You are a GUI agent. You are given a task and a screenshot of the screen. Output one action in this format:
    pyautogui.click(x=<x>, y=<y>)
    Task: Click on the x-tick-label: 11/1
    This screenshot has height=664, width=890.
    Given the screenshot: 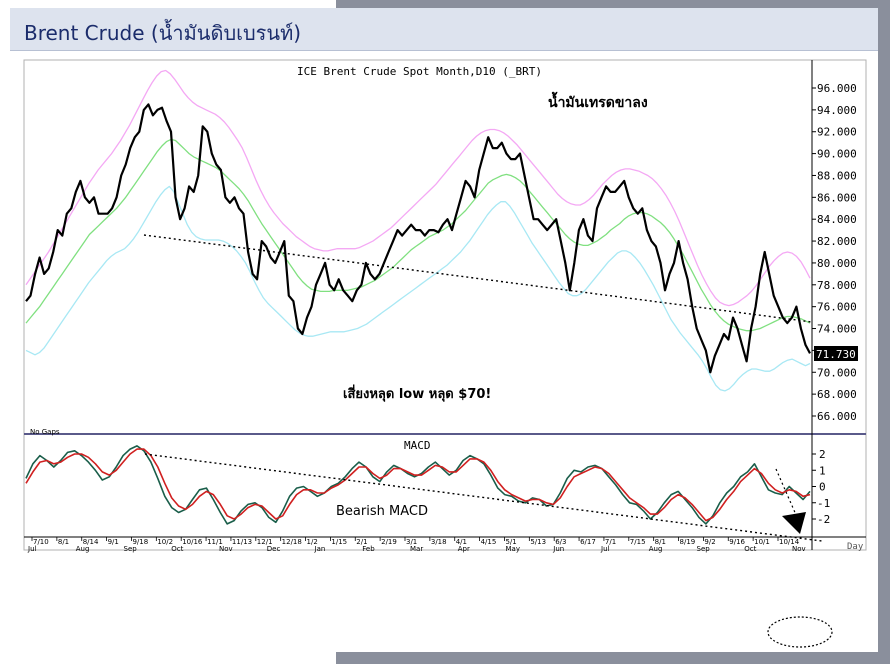 What is the action you would take?
    pyautogui.click(x=215, y=542)
    